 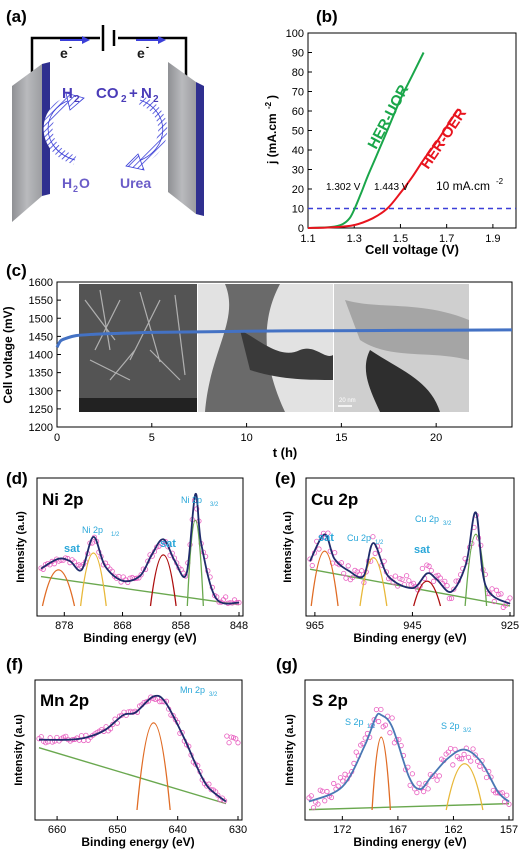 What do you see at coordinates (456, 727) in the screenshot?
I see `peak-g-s2p32: S 2p 3/2` at bounding box center [456, 727].